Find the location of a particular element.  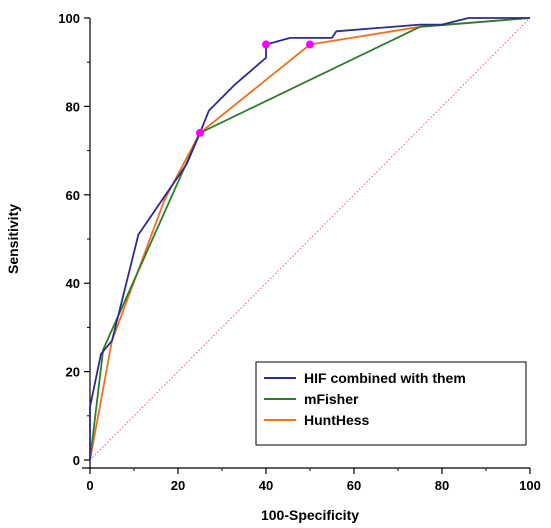

x-axis-title: 100-Specificity is located at coordinates (310, 515).